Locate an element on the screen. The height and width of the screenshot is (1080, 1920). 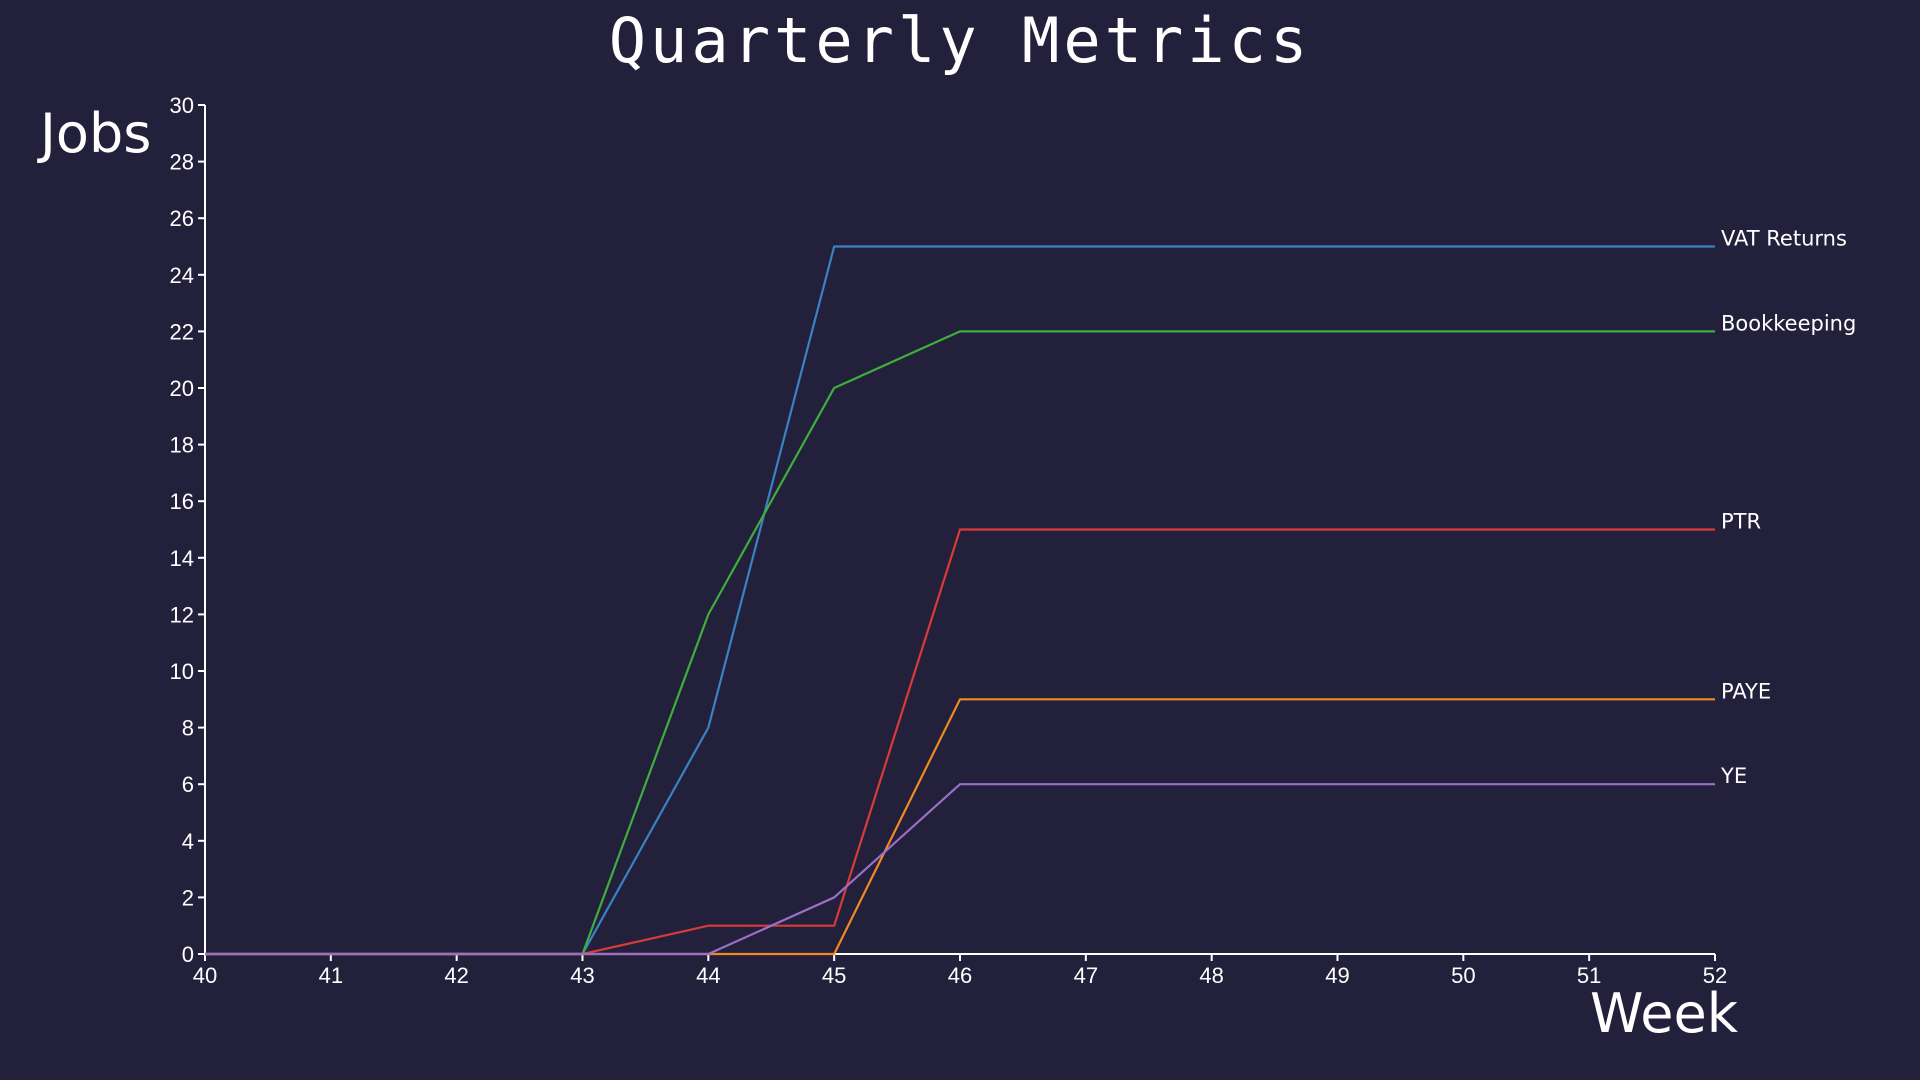
y-tick-label: 20 is located at coordinates (182, 388).